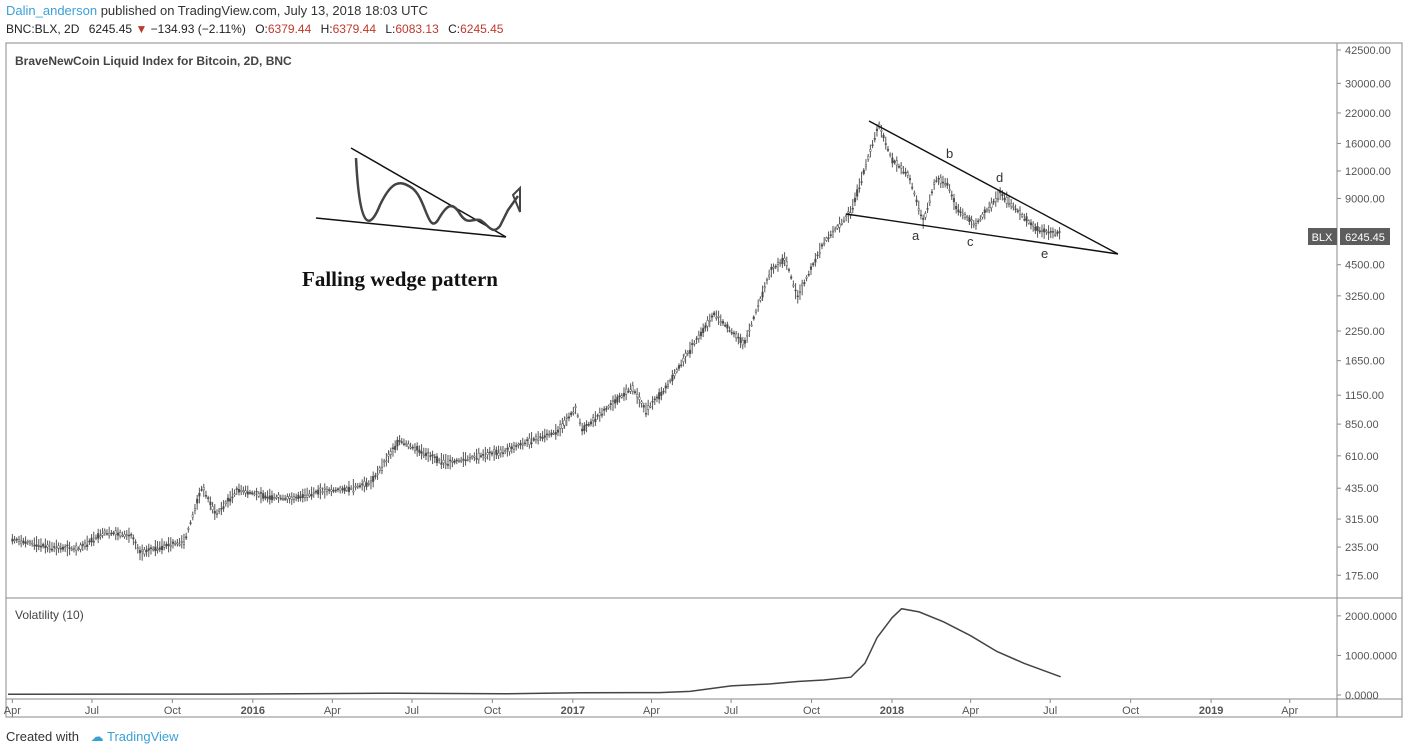 This screenshot has height=755, width=1408. Describe the element at coordinates (1368, 51) in the screenshot. I see `price-tick-label: 42500.00` at that location.